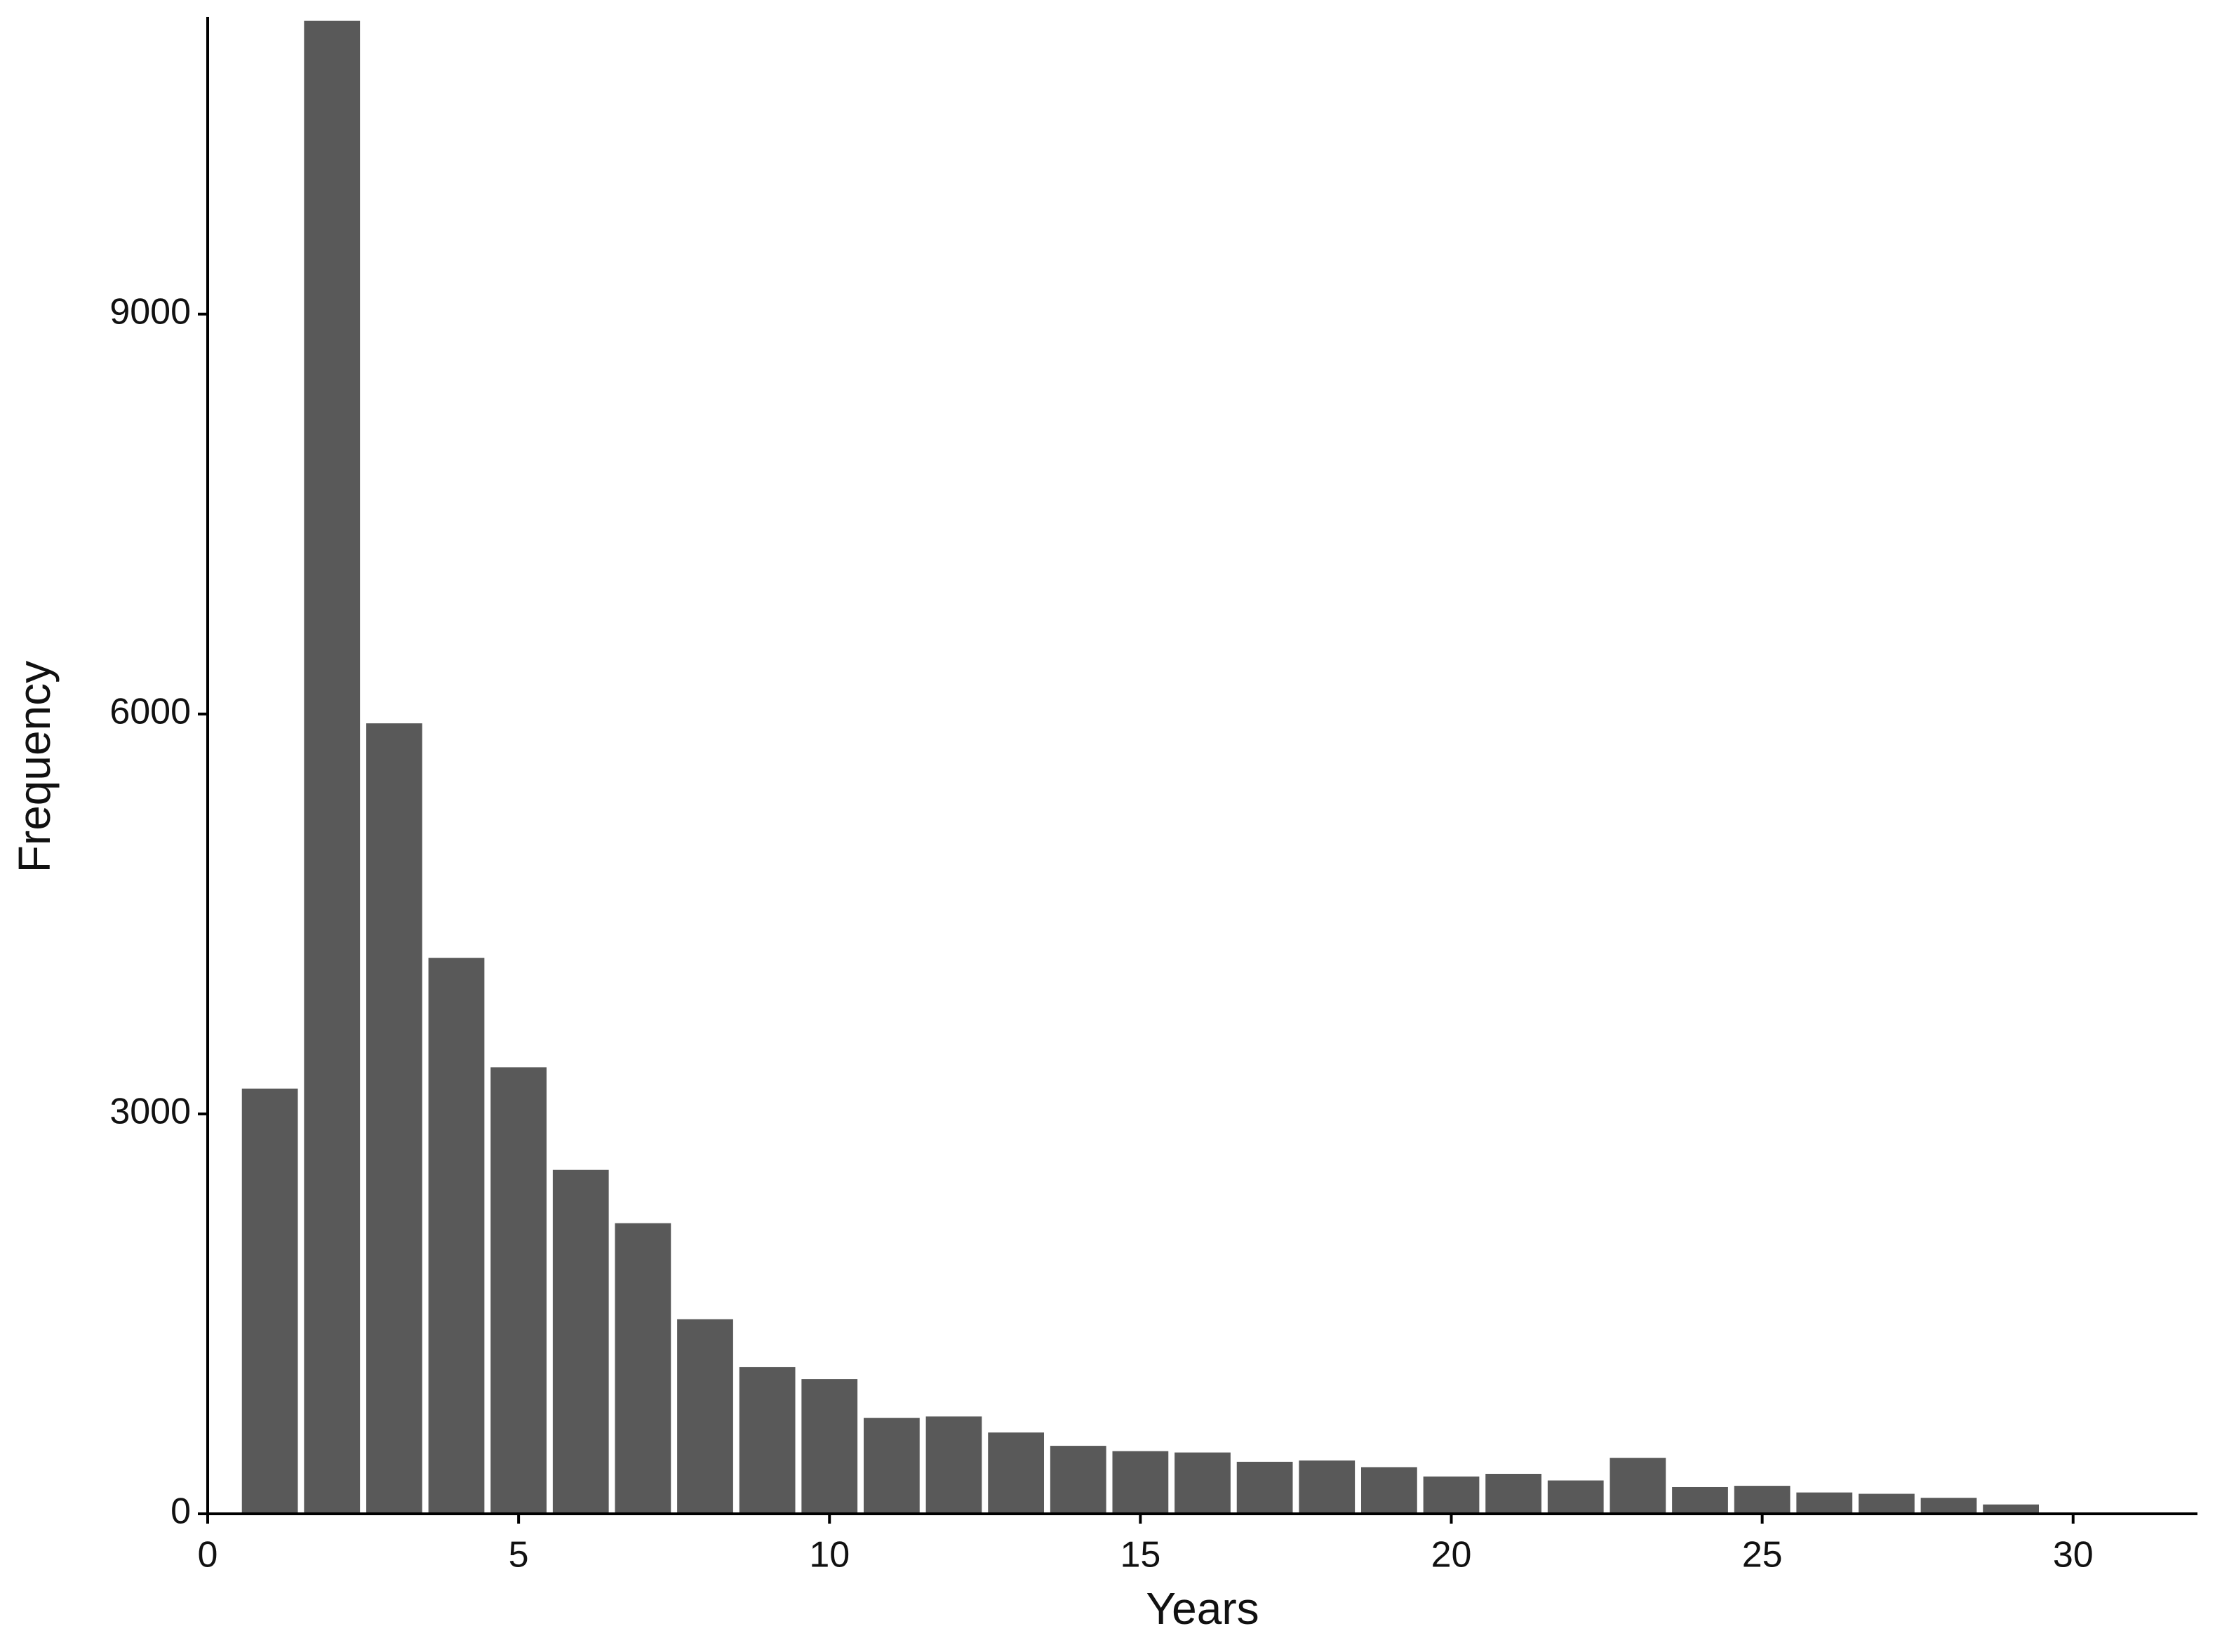 This screenshot has width=2215, height=1652. I want to click on x-tick-label: 0, so click(208, 1555).